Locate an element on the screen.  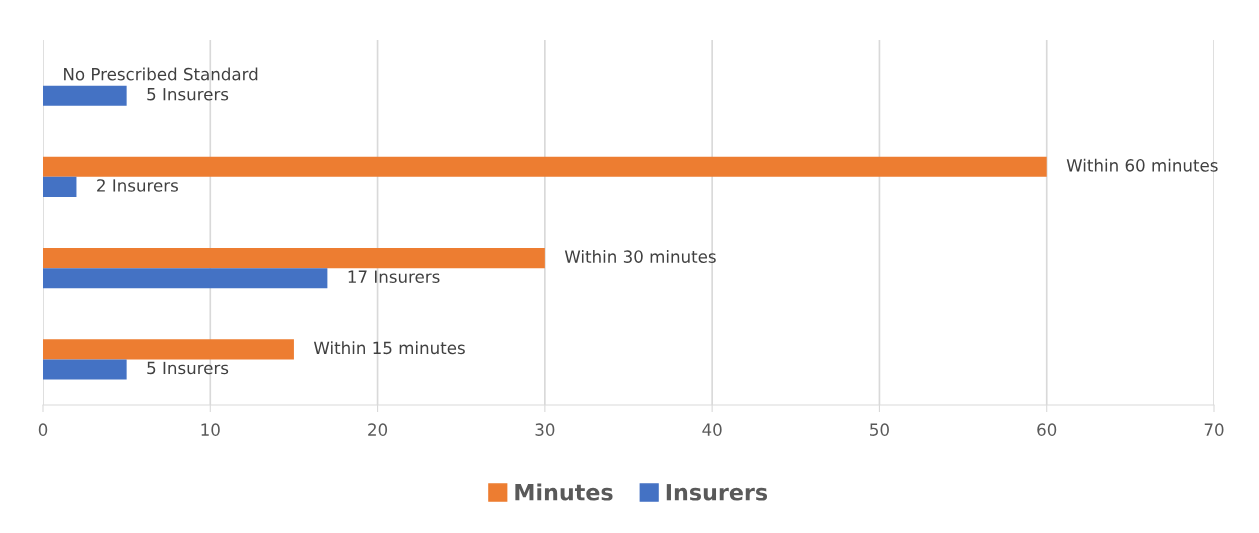
x-tick-label: 60 is located at coordinates (1047, 429).